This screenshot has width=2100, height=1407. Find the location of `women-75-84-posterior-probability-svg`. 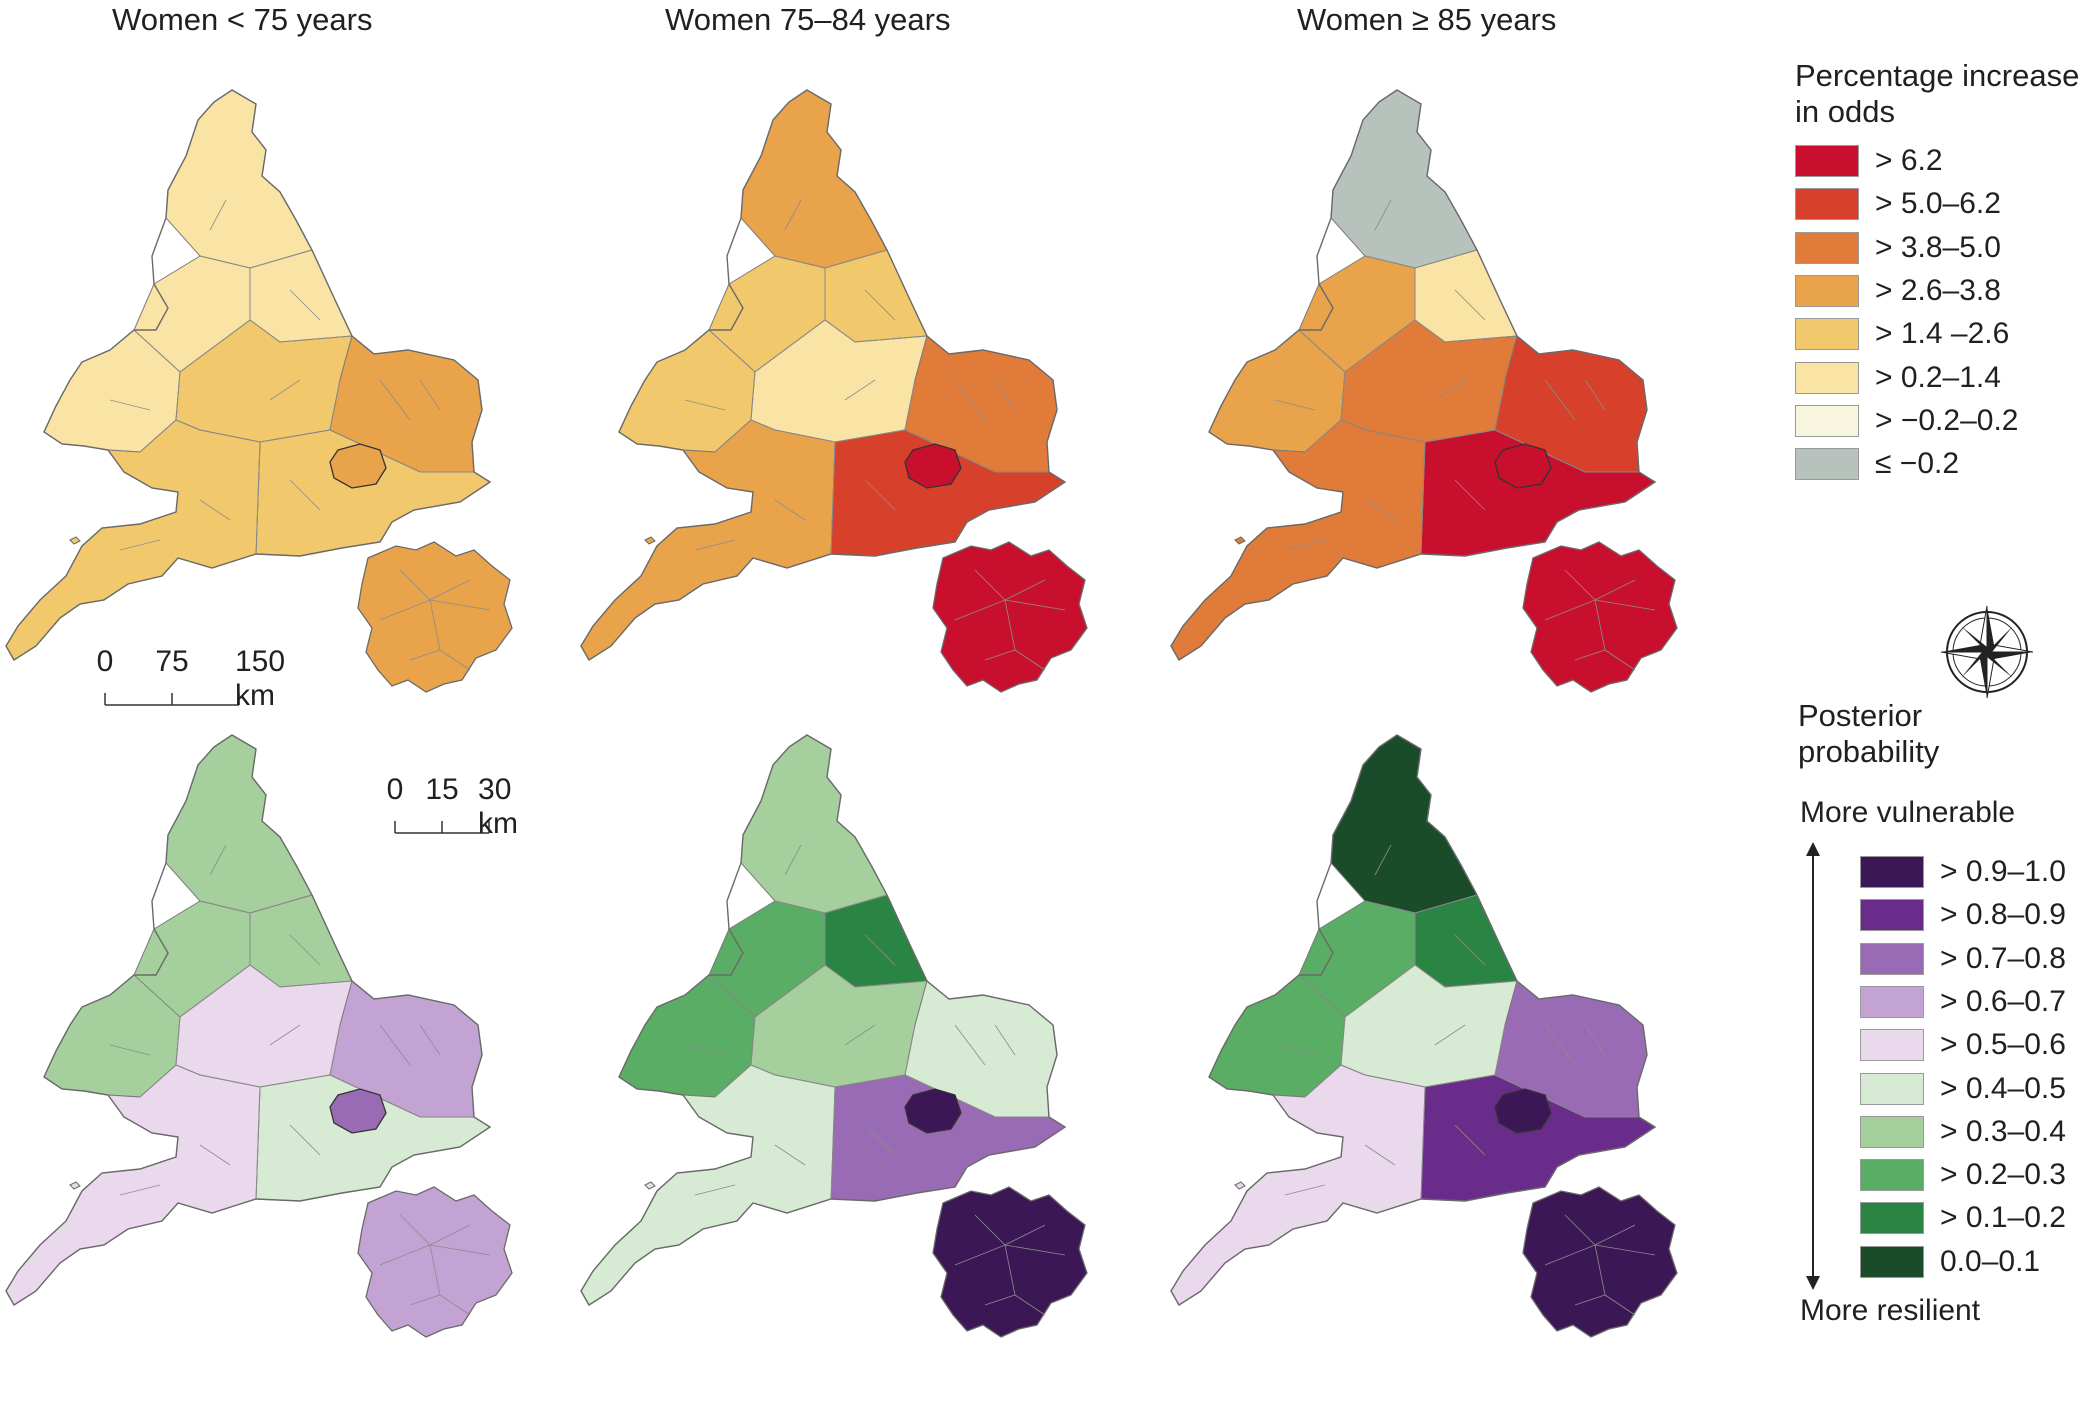

women-75-84-posterior-probability-svg is located at coordinates (834, 1036).